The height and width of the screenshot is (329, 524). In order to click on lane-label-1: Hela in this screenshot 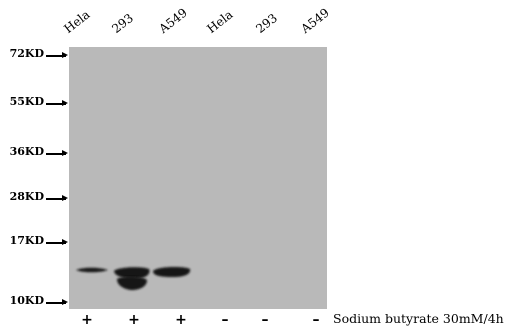, I will do `click(77, 21)`.